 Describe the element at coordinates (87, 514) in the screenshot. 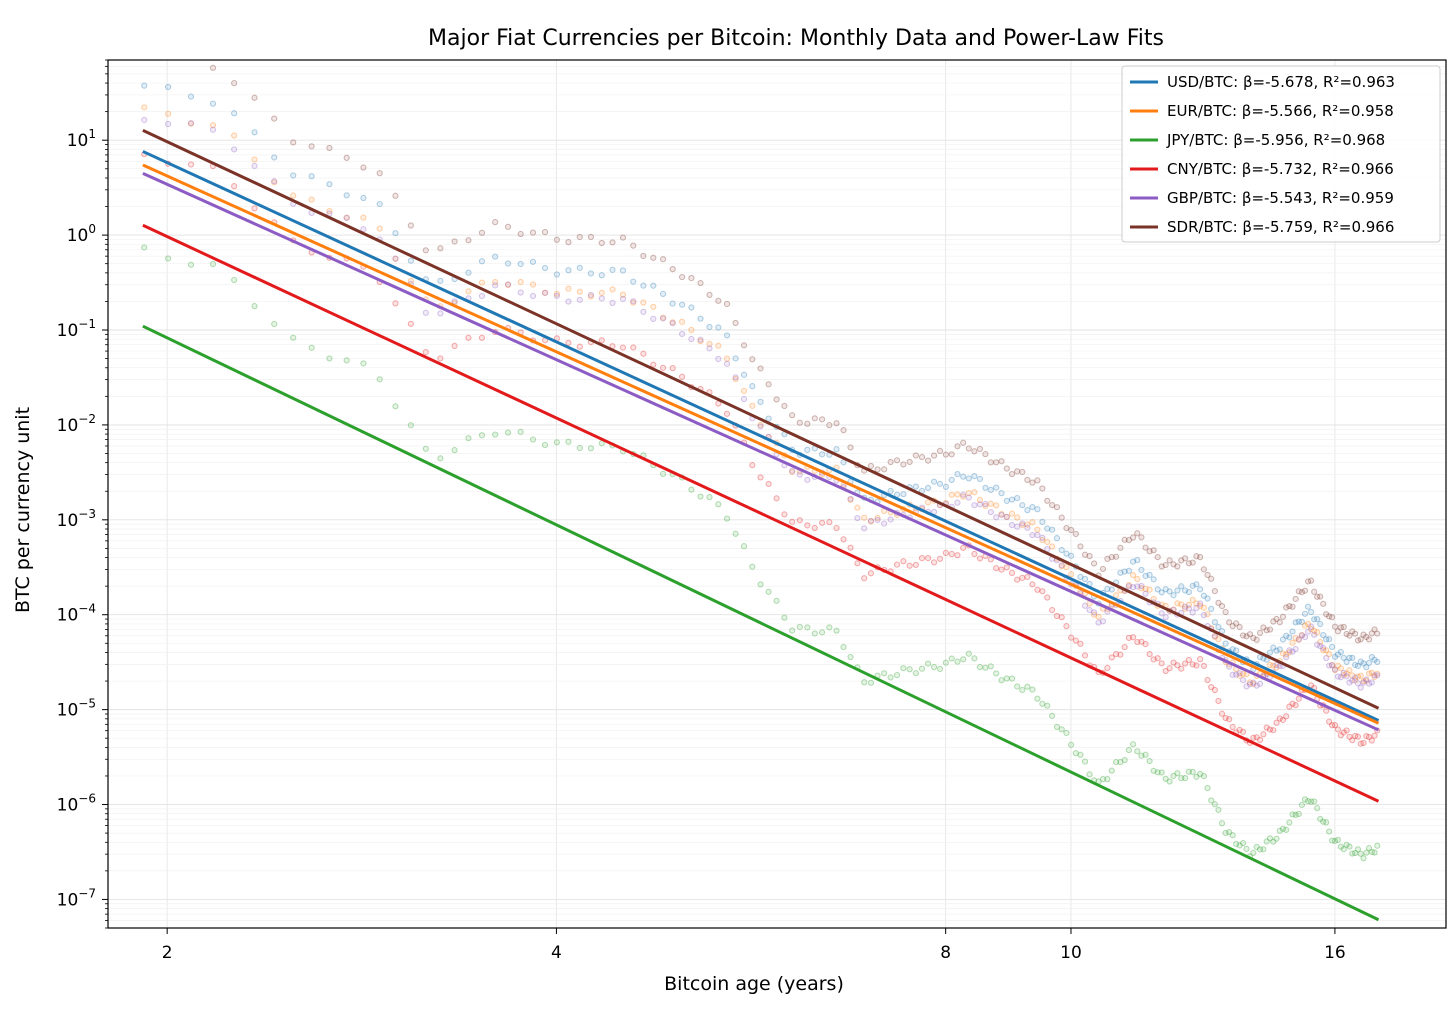

I see `y-tick-exponent: −3` at that location.